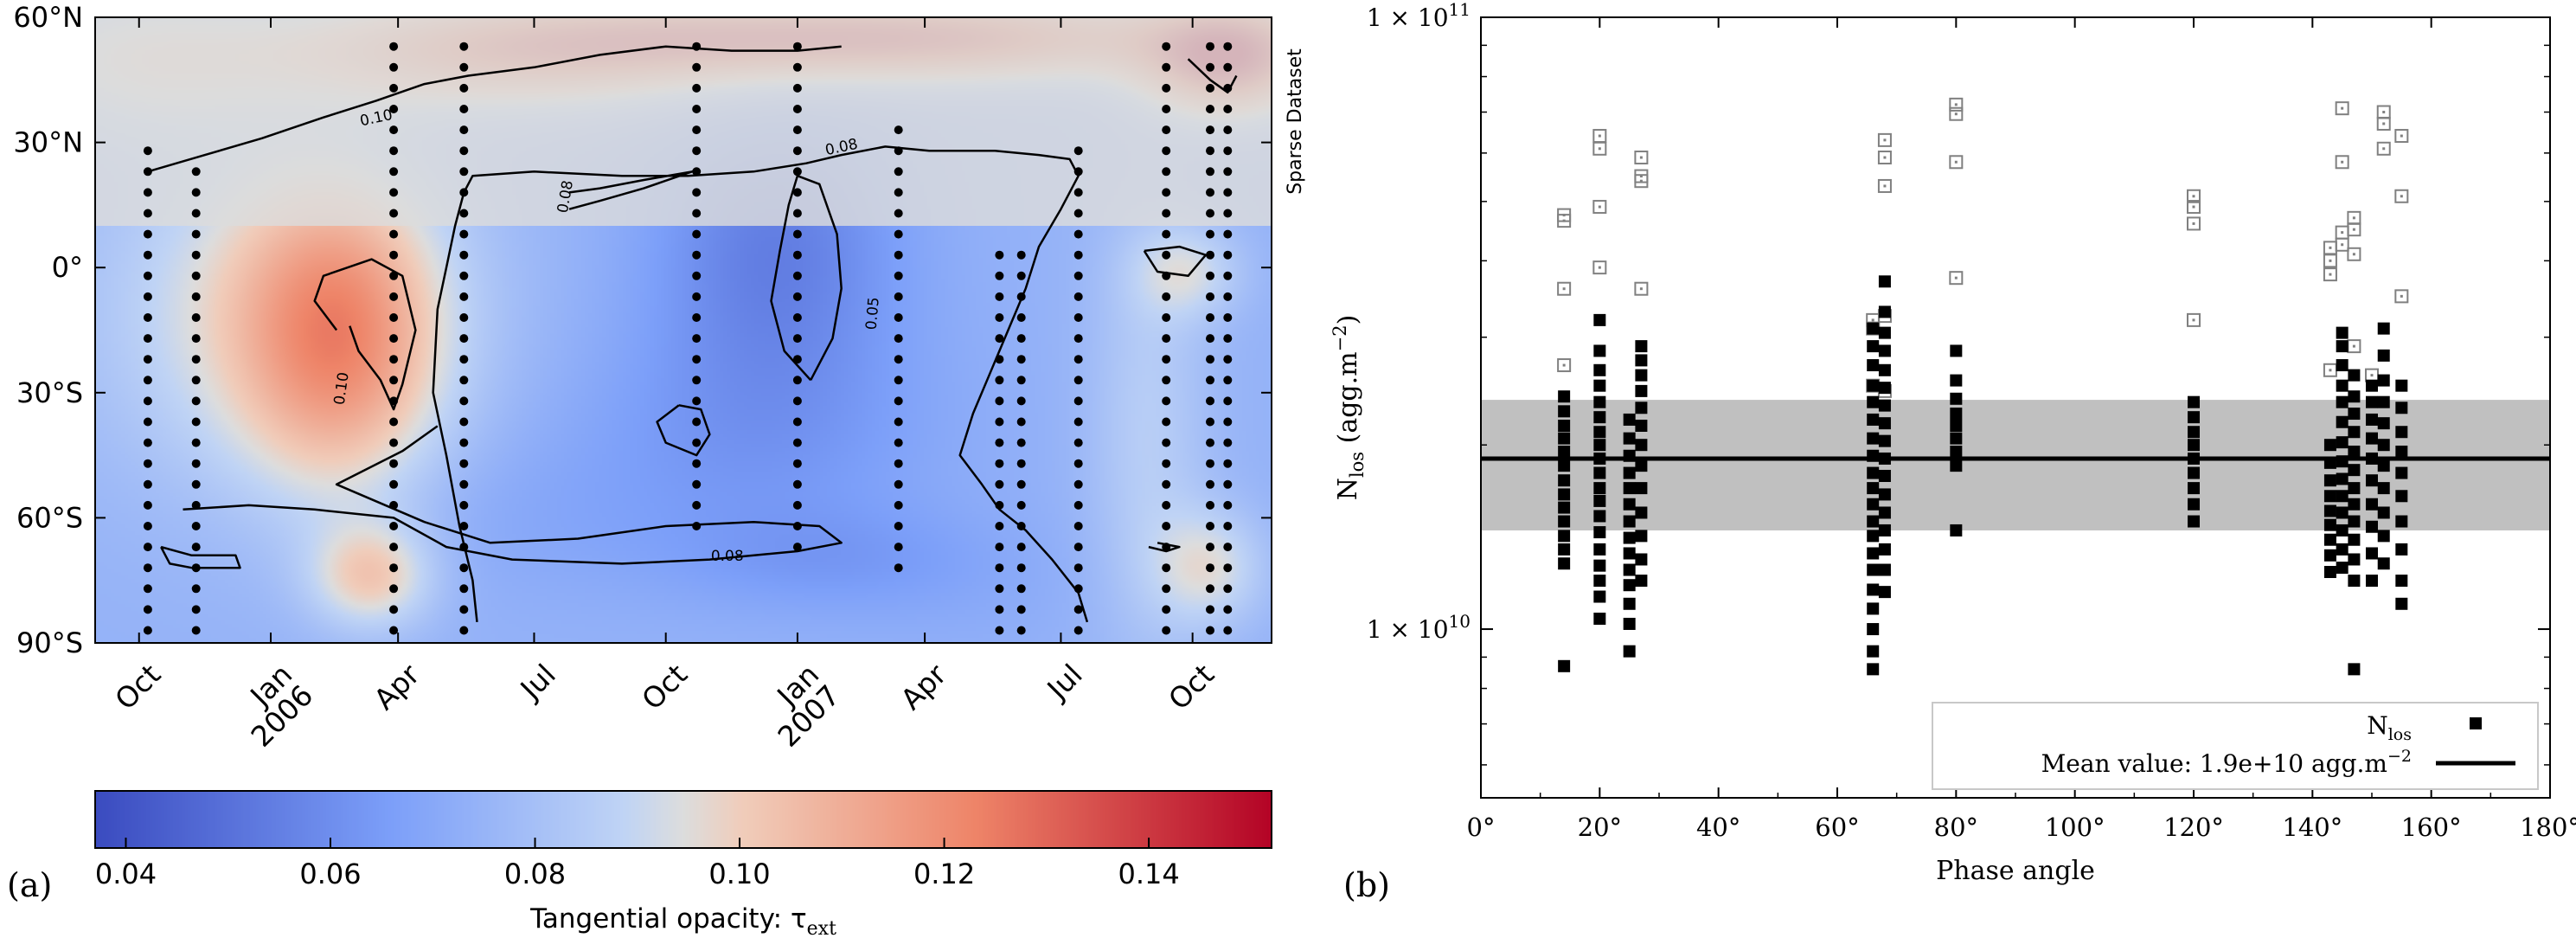  What do you see at coordinates (1064, 682) in the screenshot?
I see `x-tick-label-a-7: Jul` at bounding box center [1064, 682].